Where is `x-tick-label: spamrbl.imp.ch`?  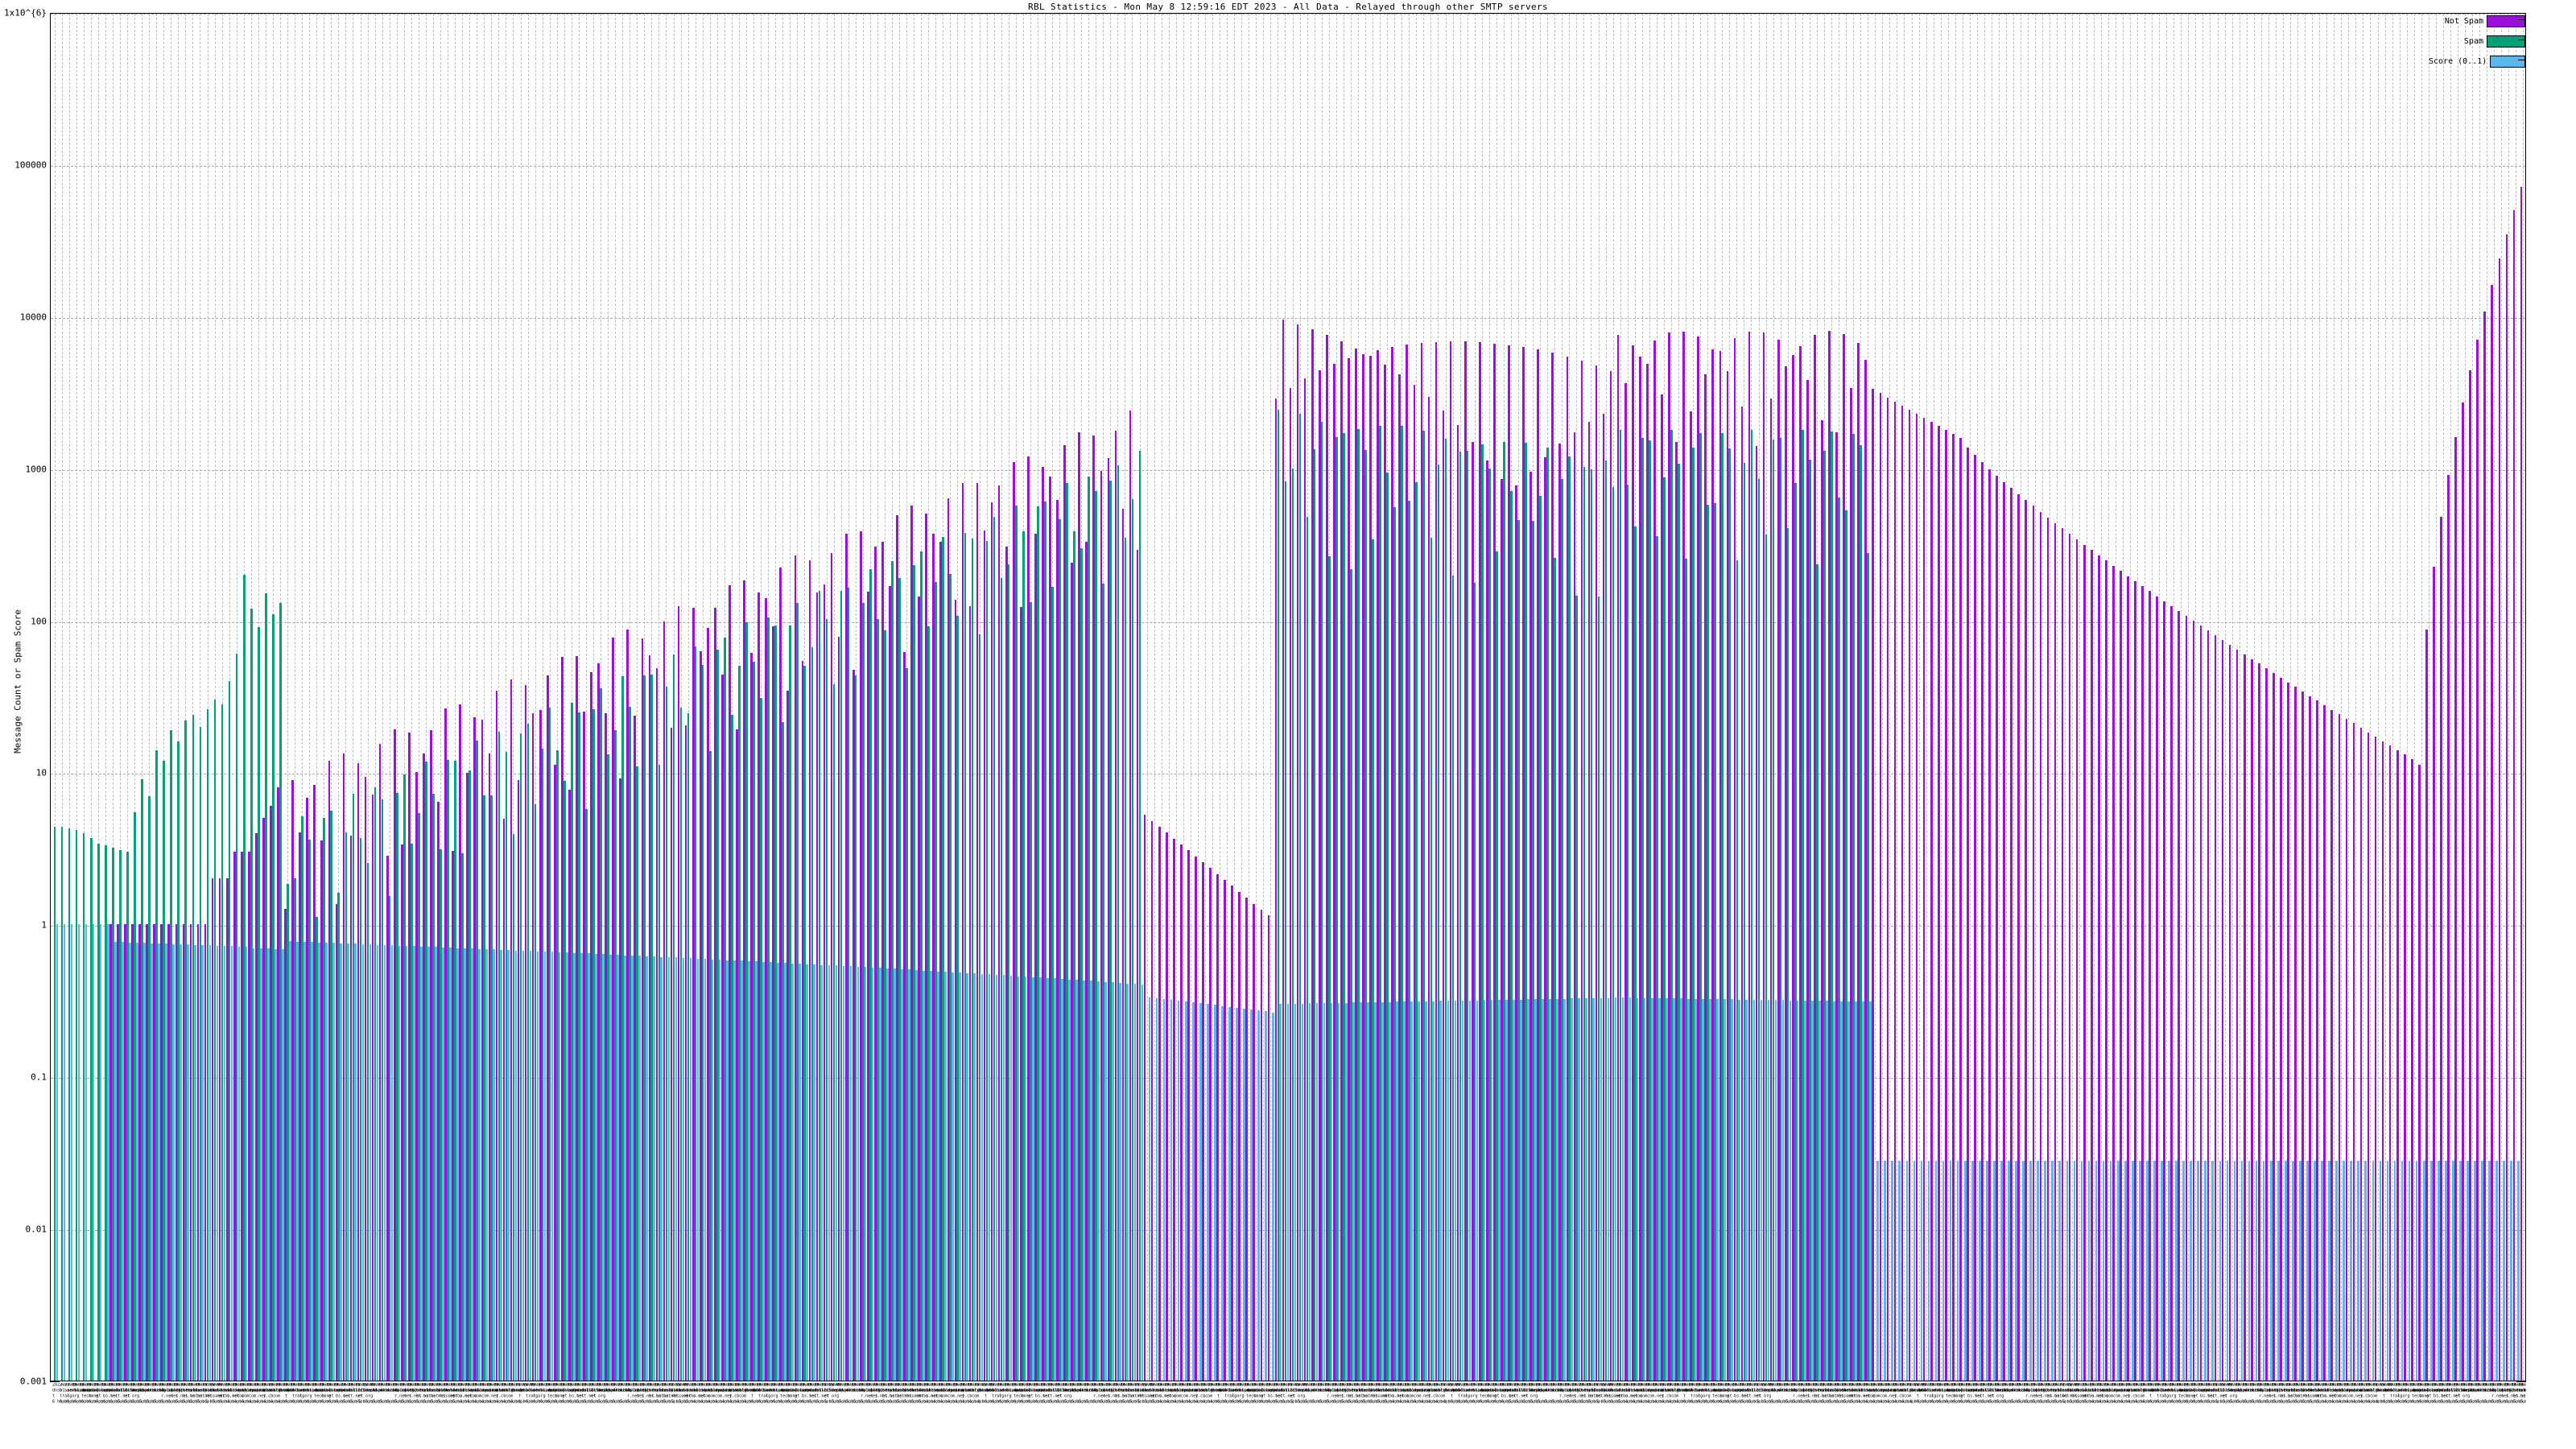
x-tick-label: spamrbl.imp.ch is located at coordinates (1555, 1390).